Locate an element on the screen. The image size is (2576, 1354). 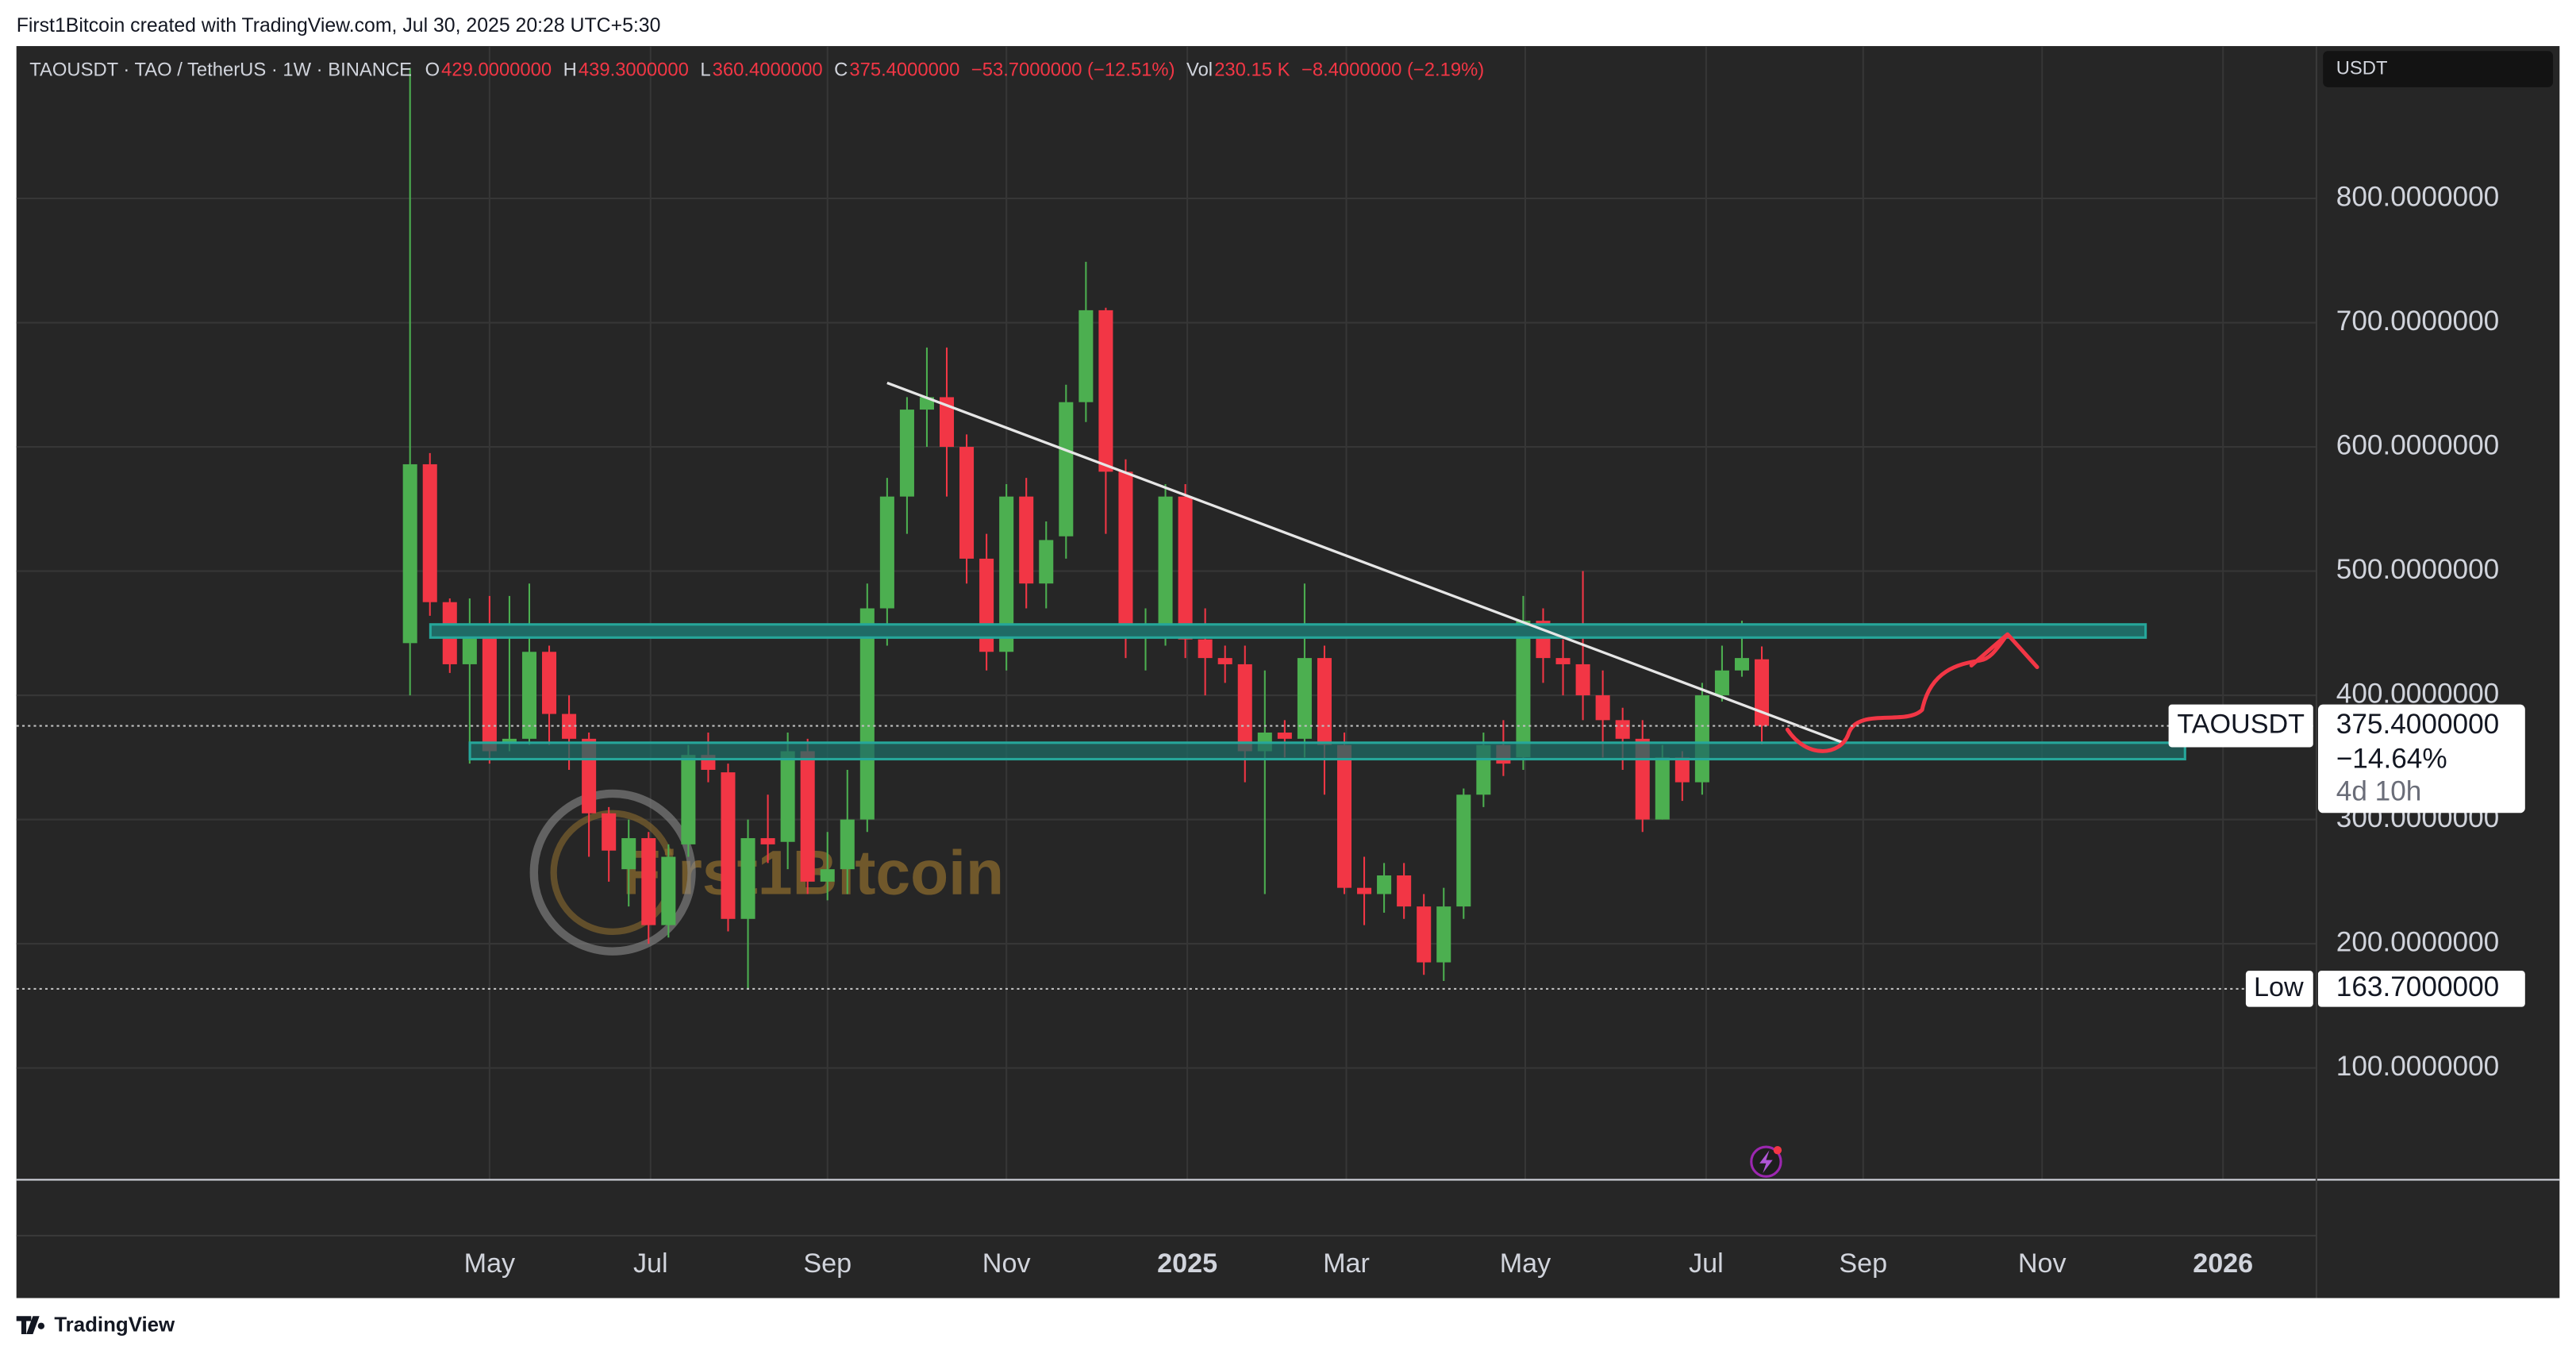
watermark-logo is located at coordinates (612, 872).